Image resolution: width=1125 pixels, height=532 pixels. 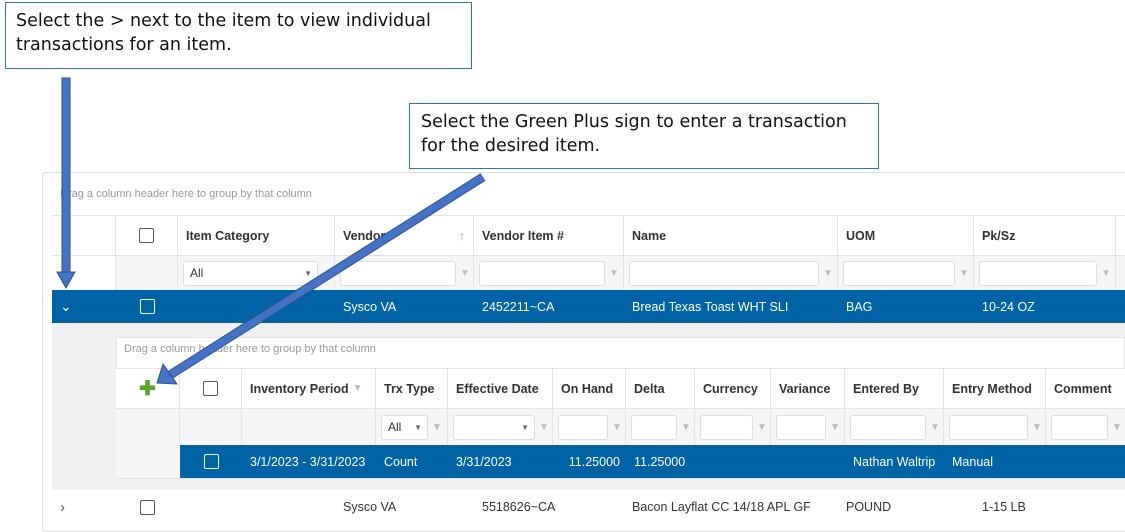 What do you see at coordinates (404, 427) in the screenshot?
I see `filter-trx-type: All ▼` at bounding box center [404, 427].